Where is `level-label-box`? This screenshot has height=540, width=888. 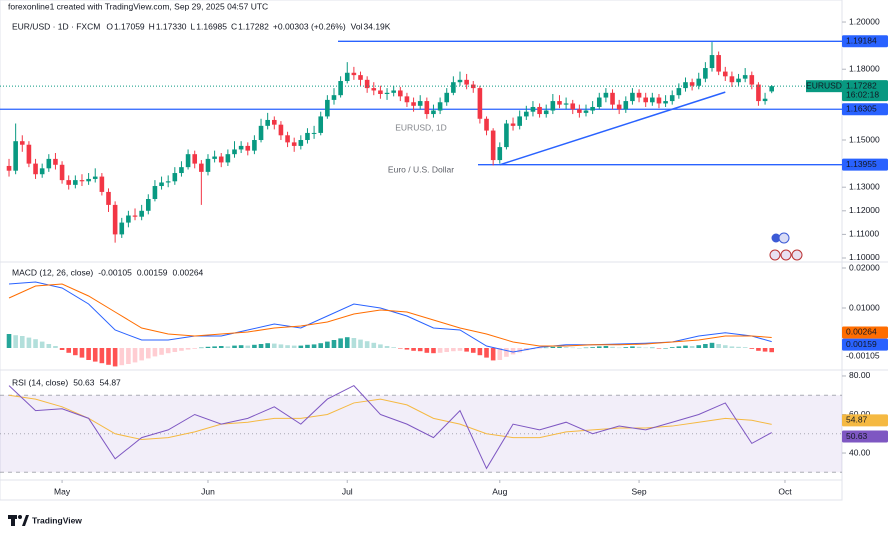 level-label-box is located at coordinates (865, 109).